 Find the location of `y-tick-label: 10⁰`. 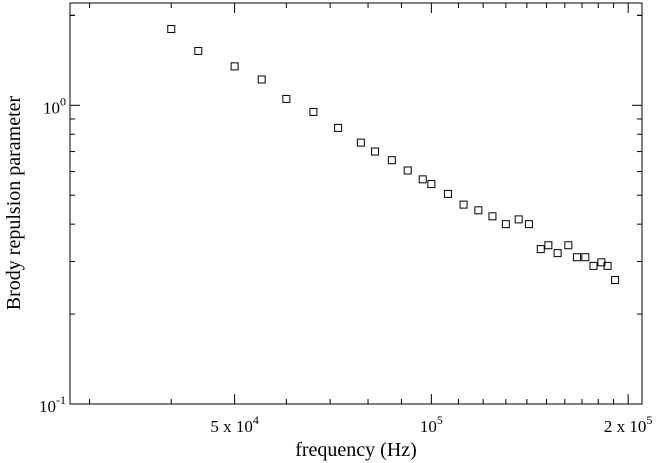

y-tick-label: 10⁰ is located at coordinates (54, 105).